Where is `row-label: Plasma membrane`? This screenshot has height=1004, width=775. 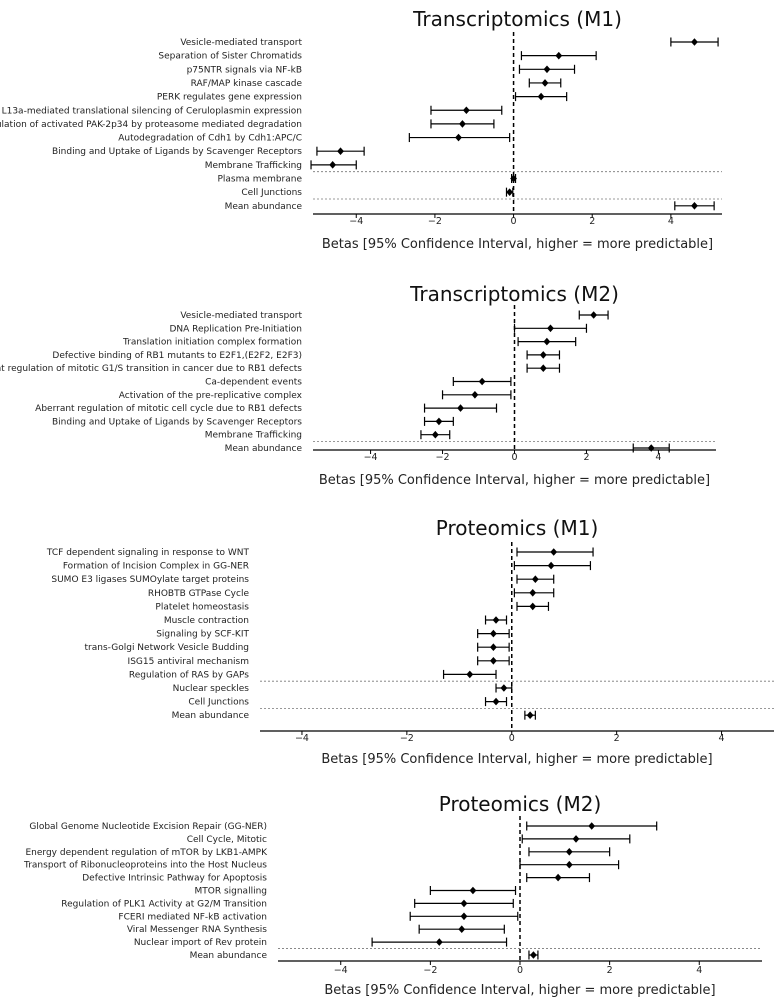
row-label: Plasma membrane is located at coordinates (259, 180).